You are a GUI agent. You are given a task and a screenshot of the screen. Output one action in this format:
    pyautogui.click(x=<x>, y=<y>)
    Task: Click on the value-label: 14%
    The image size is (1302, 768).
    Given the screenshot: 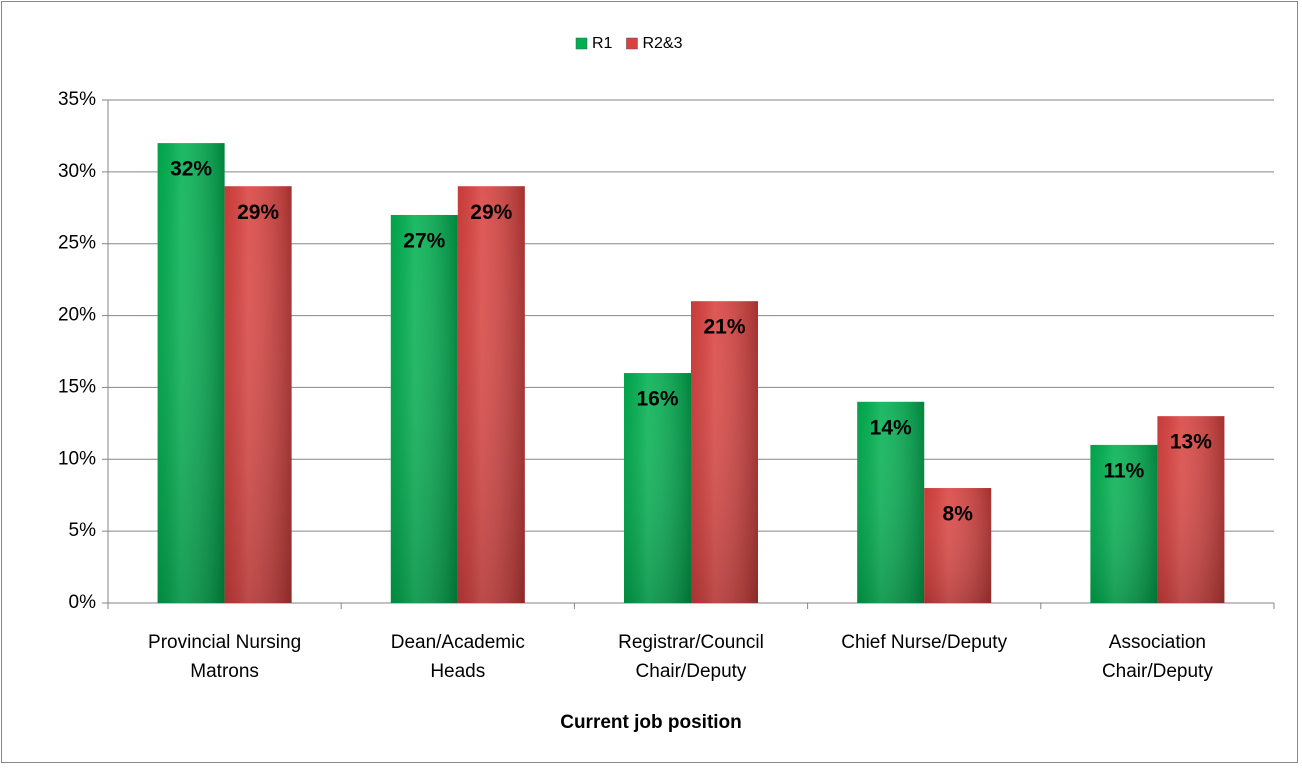 What is the action you would take?
    pyautogui.click(x=891, y=427)
    